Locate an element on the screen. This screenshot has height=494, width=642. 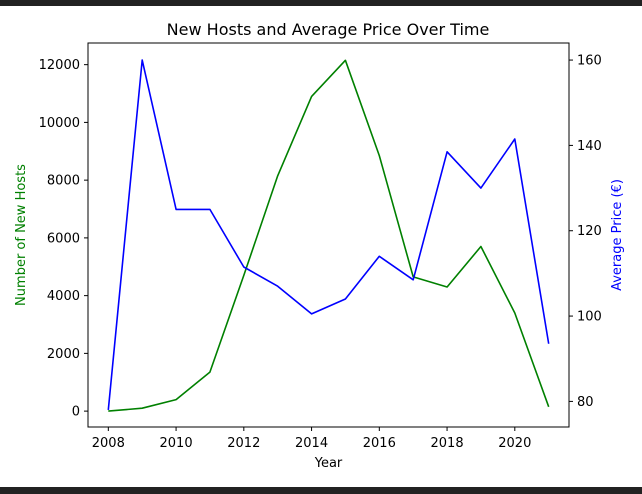
left-y-tick-label: 2000 is located at coordinates (63, 354).